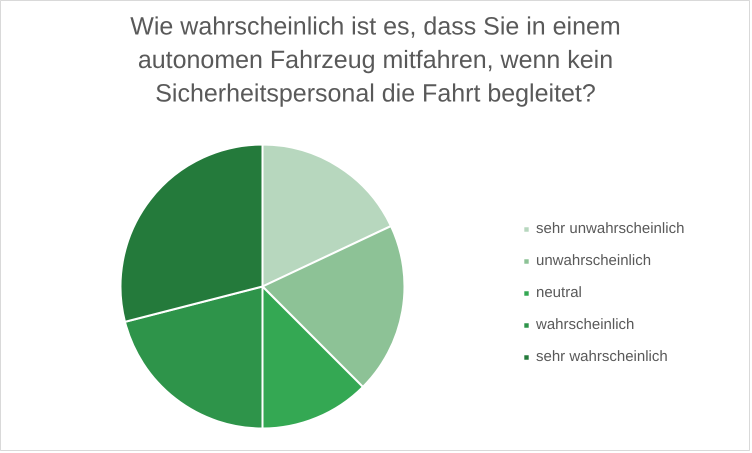  What do you see at coordinates (602, 356) in the screenshot?
I see `legend-label: sehr wahrscheinlich` at bounding box center [602, 356].